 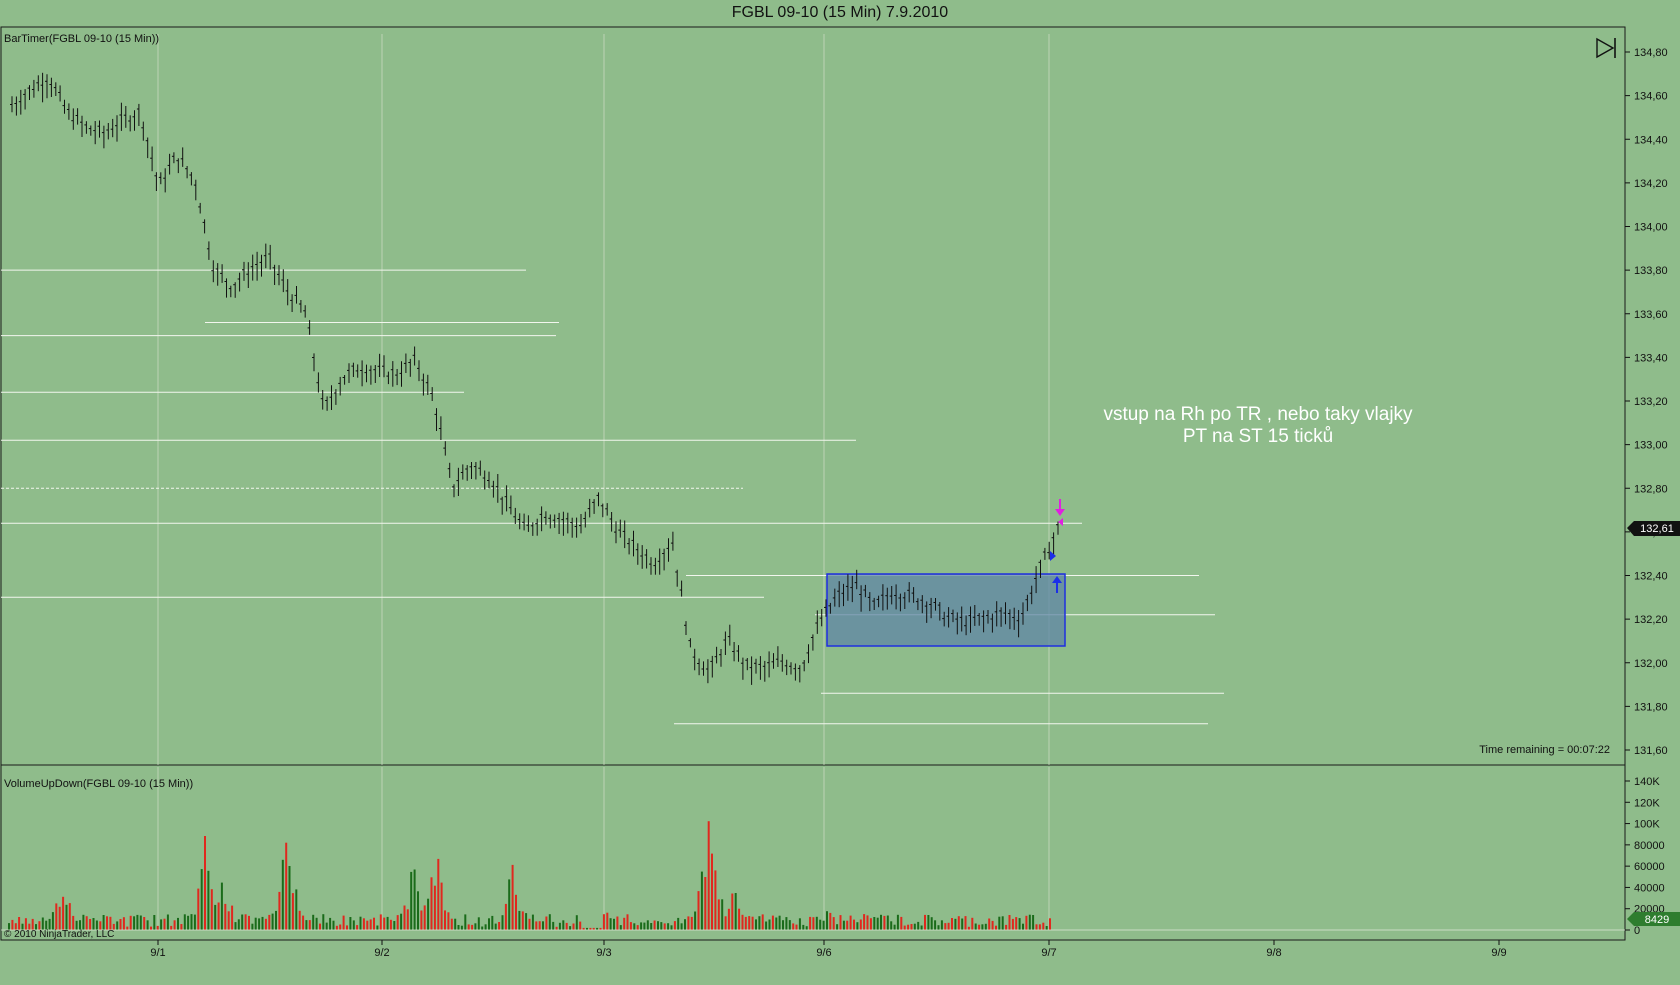 I want to click on annotation-line-2: PT na ST 15 ticků, so click(x=1258, y=436).